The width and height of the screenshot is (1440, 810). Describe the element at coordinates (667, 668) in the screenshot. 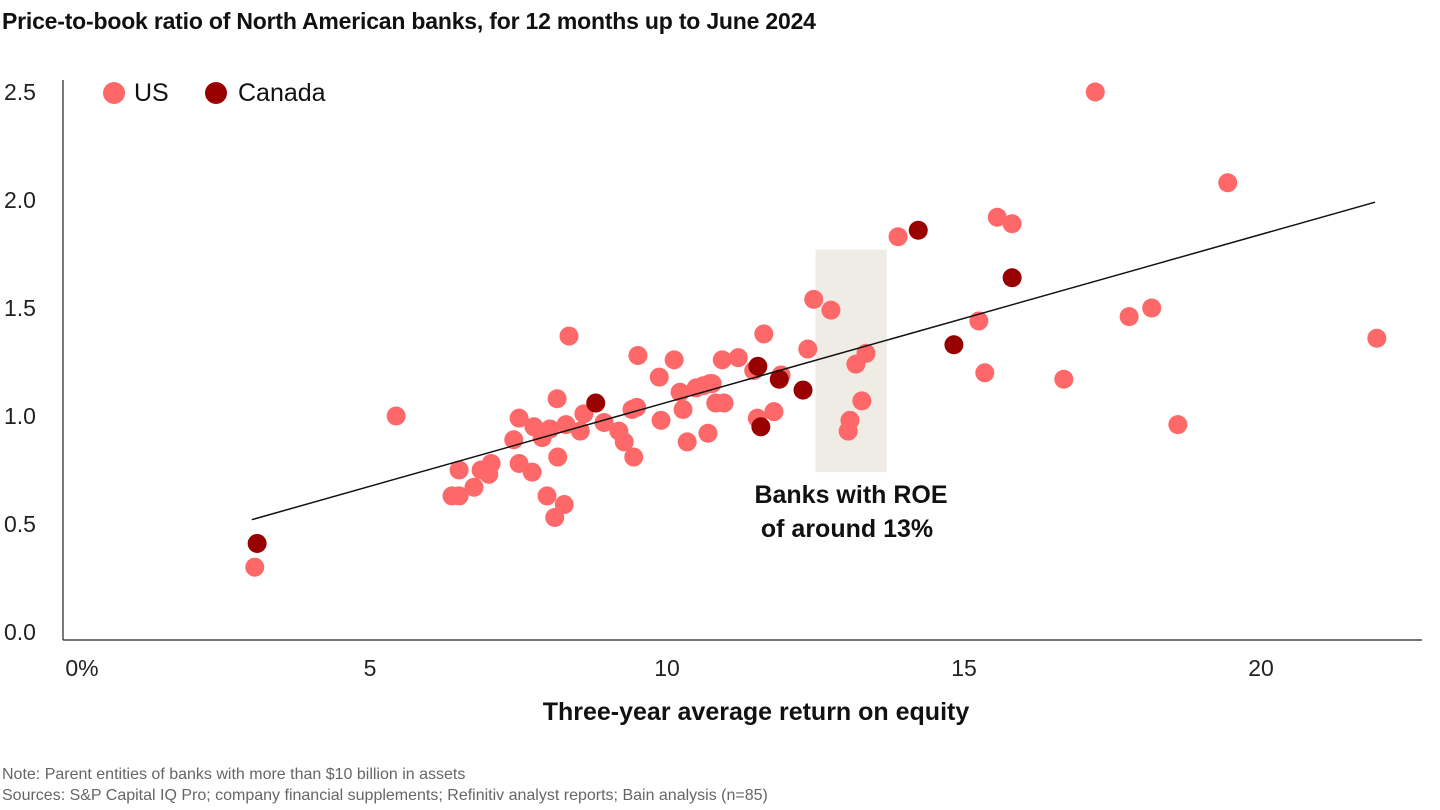

I see `x-tick-label: 10` at that location.